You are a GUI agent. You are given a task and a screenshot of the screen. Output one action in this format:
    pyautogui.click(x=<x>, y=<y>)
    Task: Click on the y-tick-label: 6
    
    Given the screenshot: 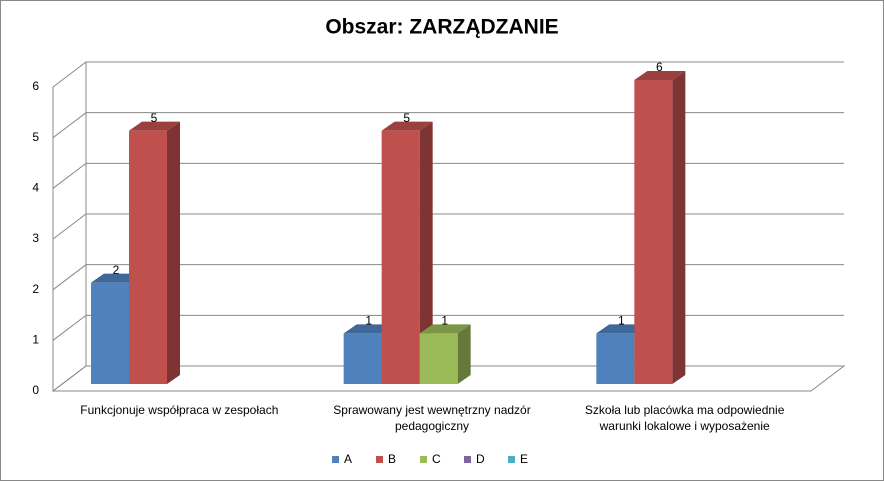 What is the action you would take?
    pyautogui.click(x=35, y=86)
    